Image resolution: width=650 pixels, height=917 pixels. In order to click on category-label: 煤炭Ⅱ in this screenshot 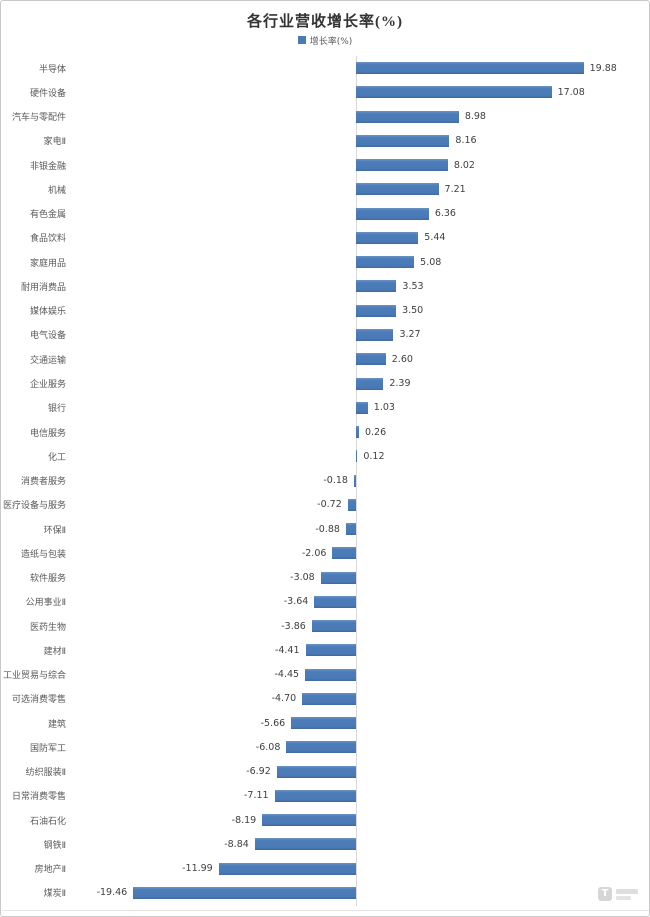, I will do `click(54, 894)`.